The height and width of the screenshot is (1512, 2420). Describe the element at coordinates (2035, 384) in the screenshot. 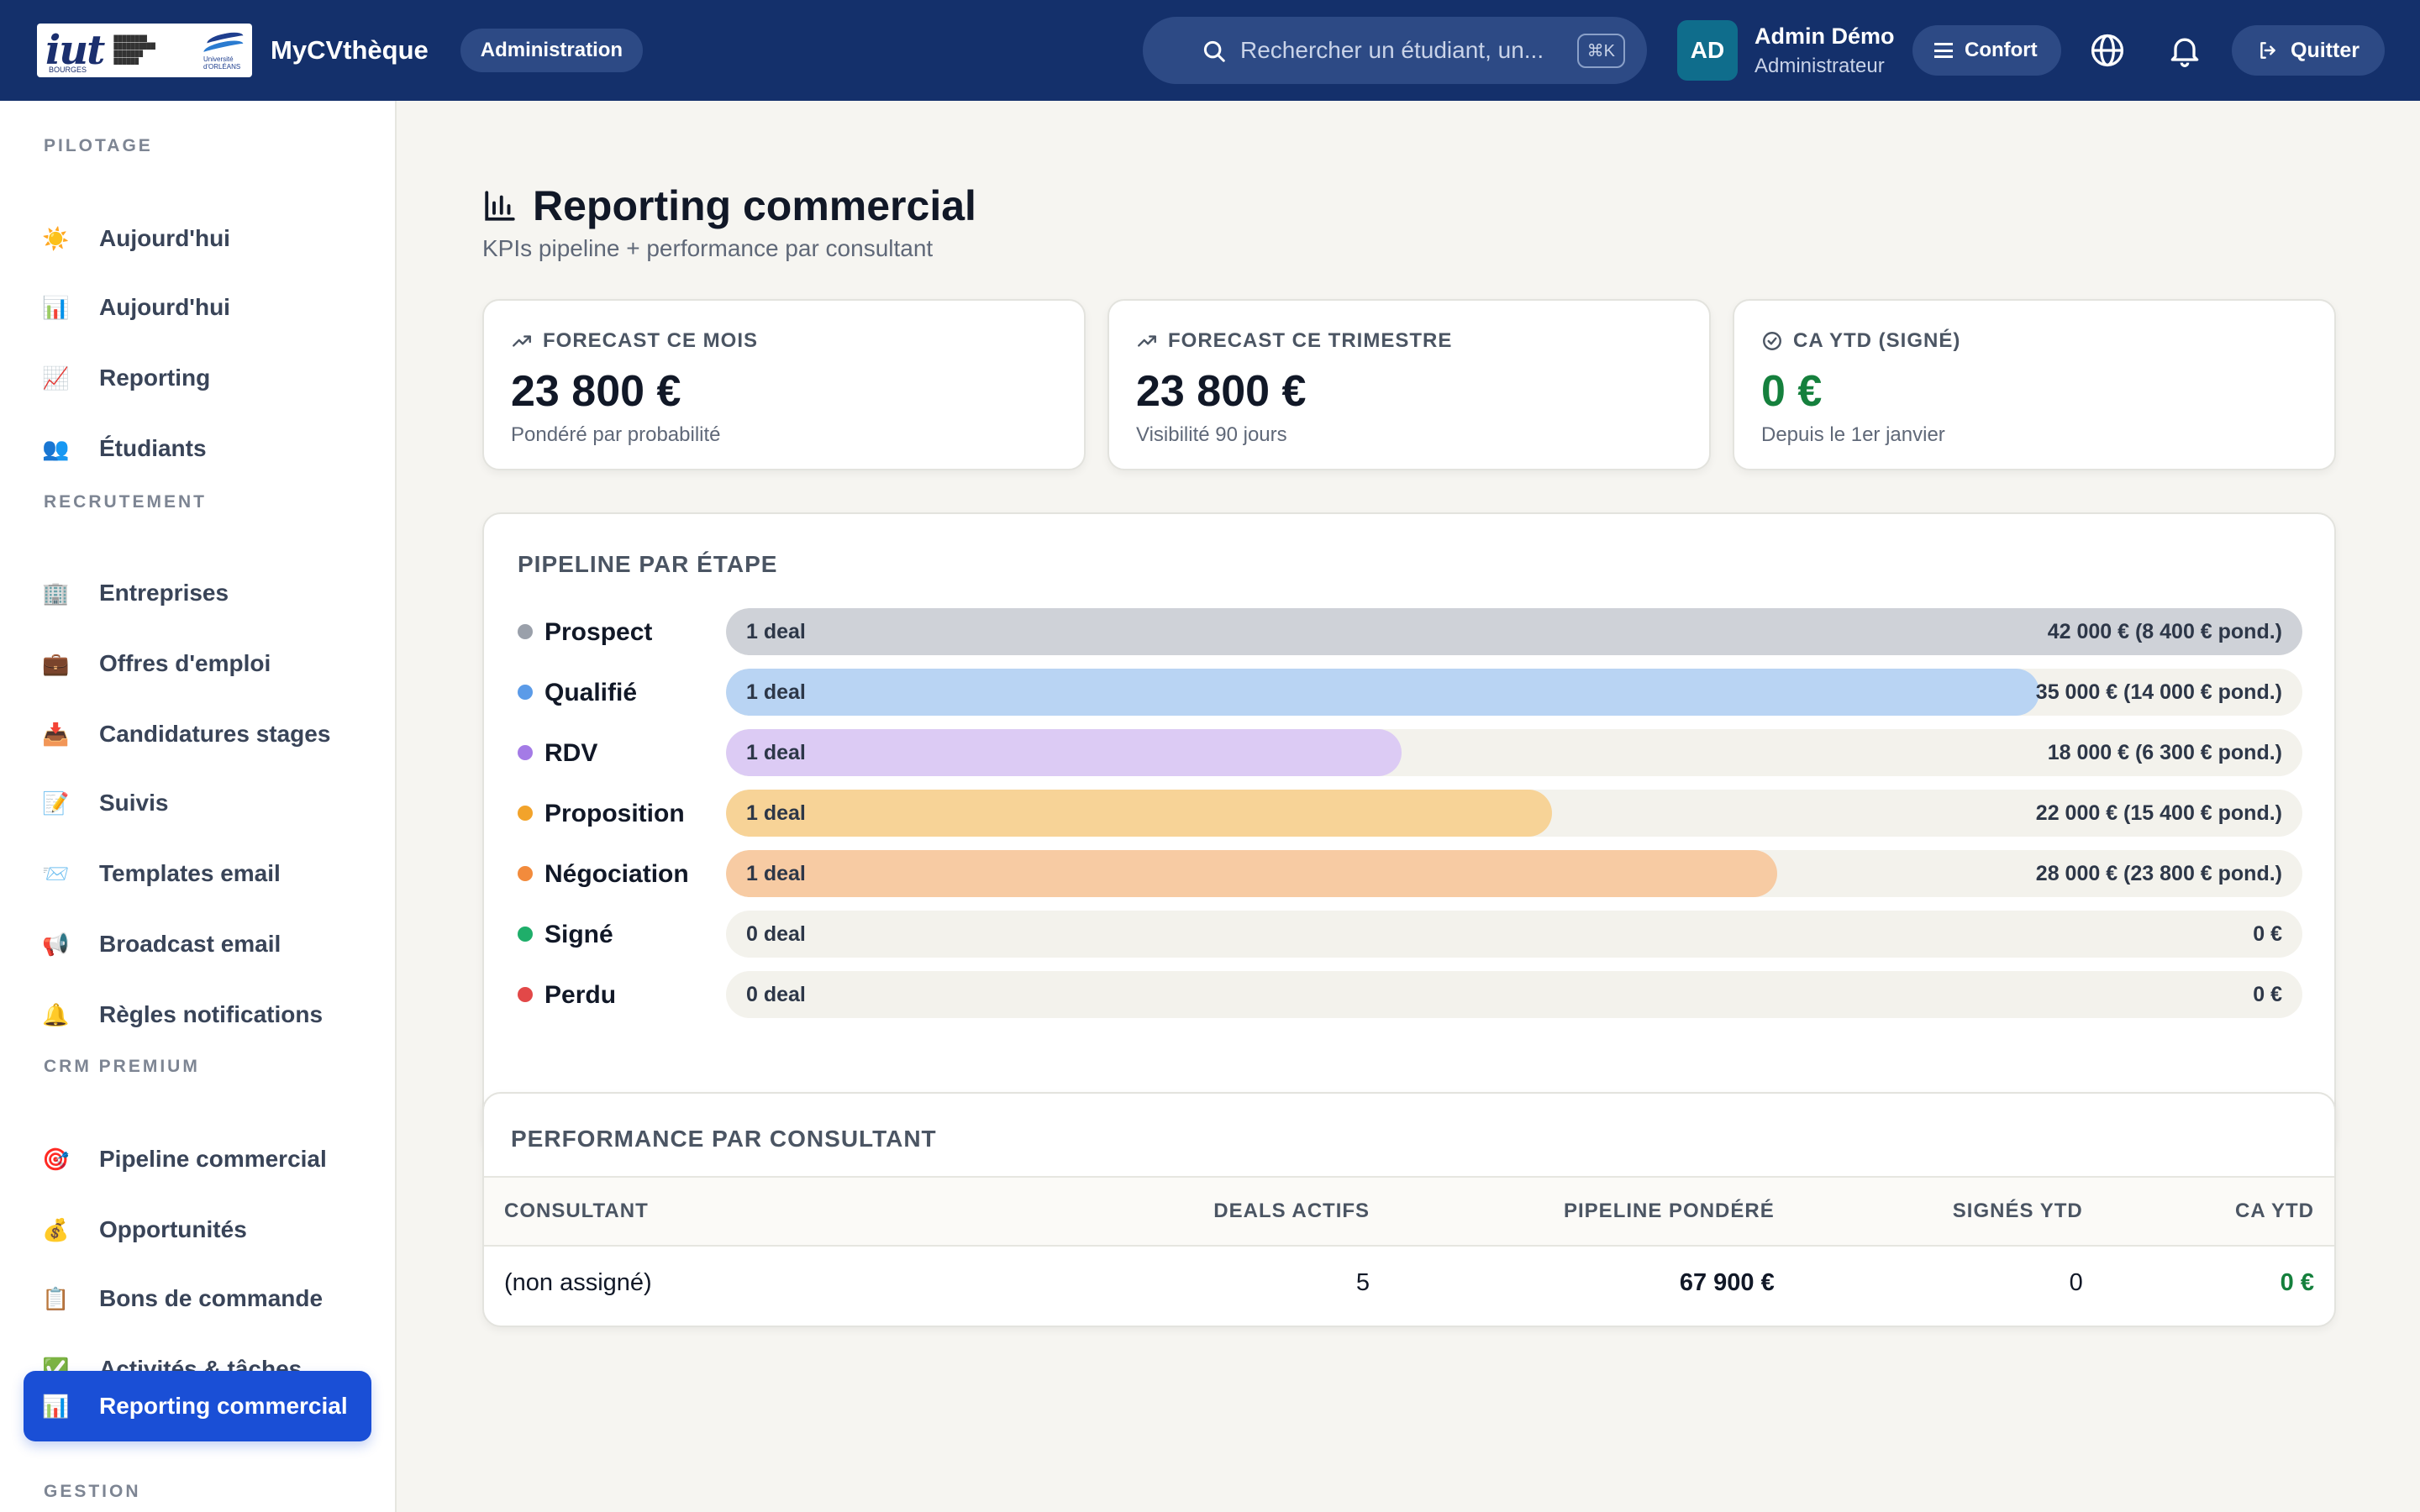

I see `kpi-ca-ytd: CA YTD (SIGNÉ) 0 € Depuis le 1er janvier` at that location.